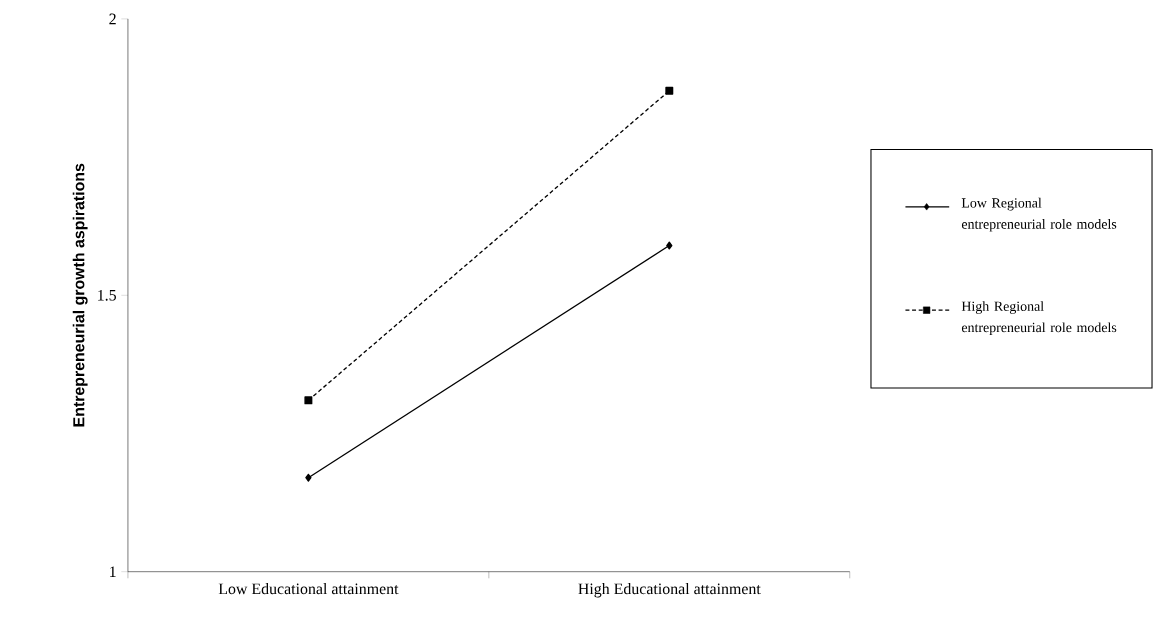  What do you see at coordinates (1039, 318) in the screenshot?
I see `legend-label: High Regional entrepreneurial role models` at bounding box center [1039, 318].